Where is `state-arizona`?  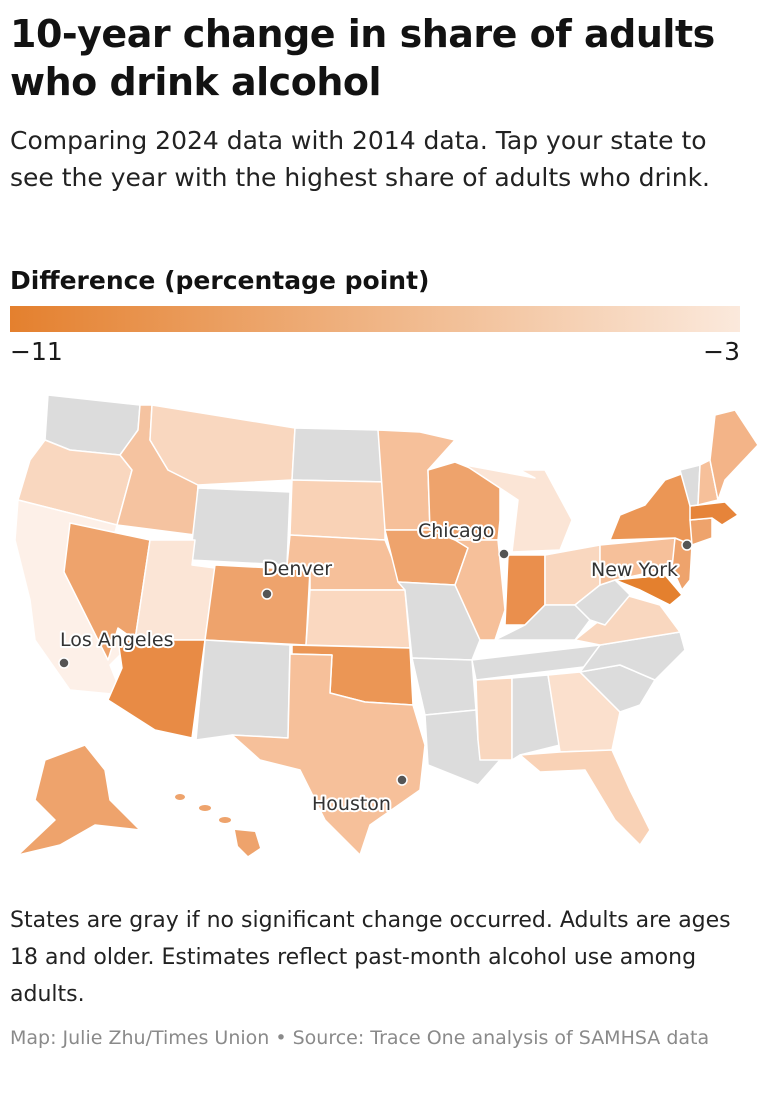
state-arizona is located at coordinates (156, 689).